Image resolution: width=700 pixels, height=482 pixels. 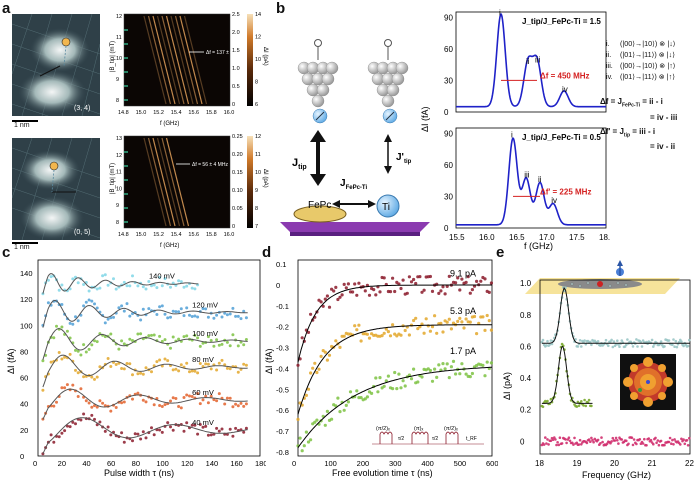 I want to click on x-tick-label: 15.0, so click(x=141, y=235).